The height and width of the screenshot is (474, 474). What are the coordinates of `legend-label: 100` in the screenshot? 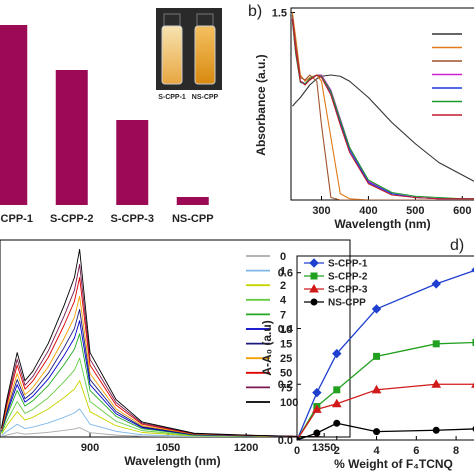 It's located at (289, 403).